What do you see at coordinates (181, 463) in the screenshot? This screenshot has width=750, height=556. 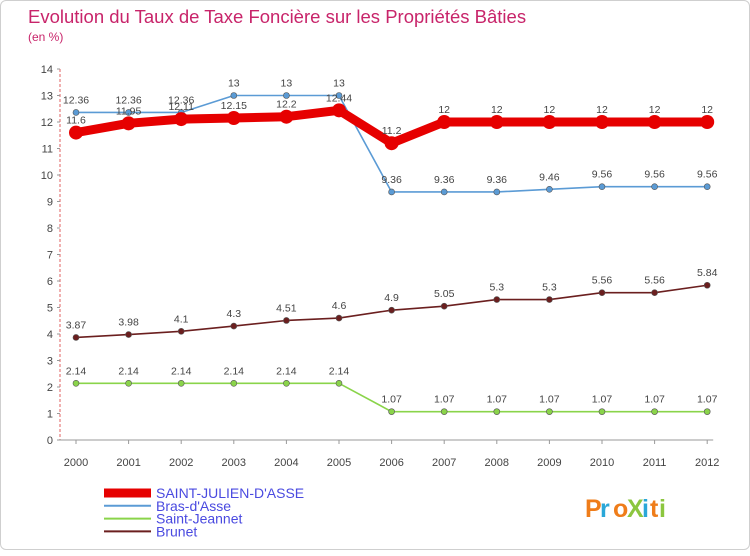 I see `x-tick-label: 2002` at bounding box center [181, 463].